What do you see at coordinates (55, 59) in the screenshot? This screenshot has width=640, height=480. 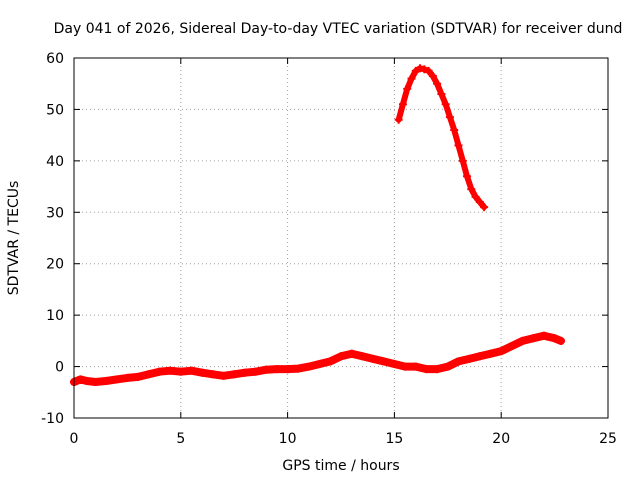 I see `y-tick-label: 60` at bounding box center [55, 59].